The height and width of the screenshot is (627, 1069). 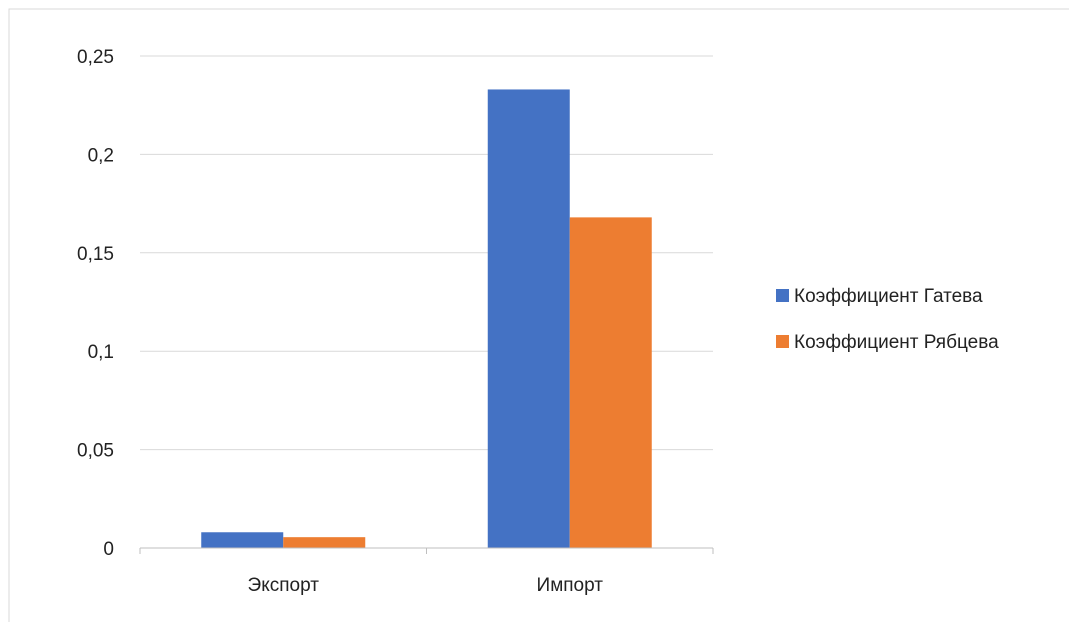 I want to click on y-tick-label: 0,05, so click(x=95, y=451).